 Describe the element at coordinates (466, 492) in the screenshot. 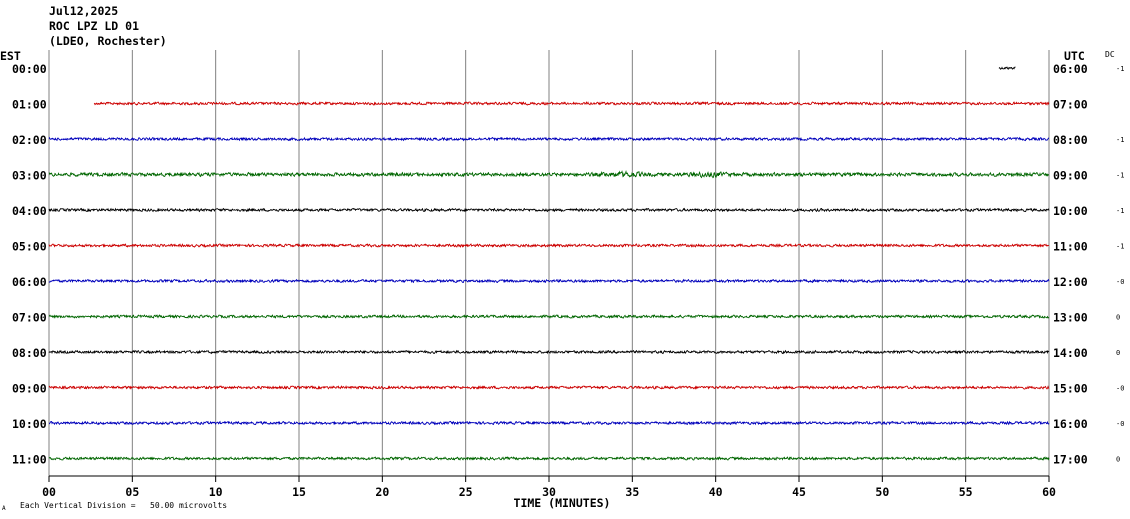

I see `x-tick-label: 25` at that location.